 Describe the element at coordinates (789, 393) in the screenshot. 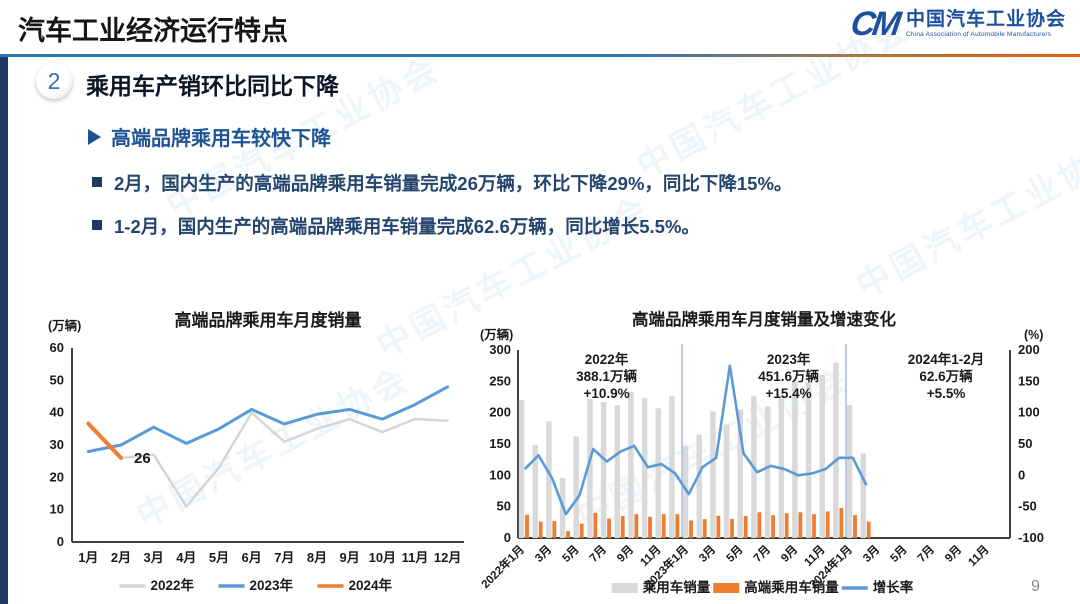

I see `svg-text: +15.4%` at that location.